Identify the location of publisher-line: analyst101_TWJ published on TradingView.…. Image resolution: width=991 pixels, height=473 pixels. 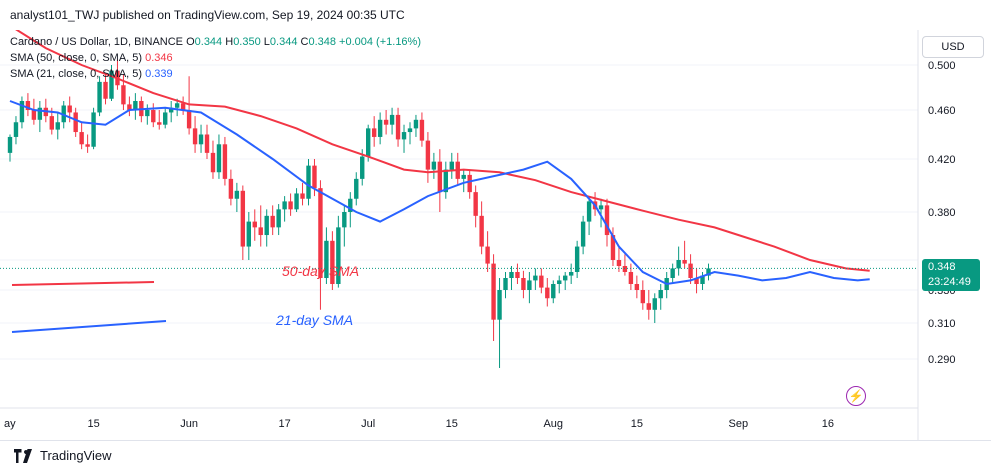
(207, 15).